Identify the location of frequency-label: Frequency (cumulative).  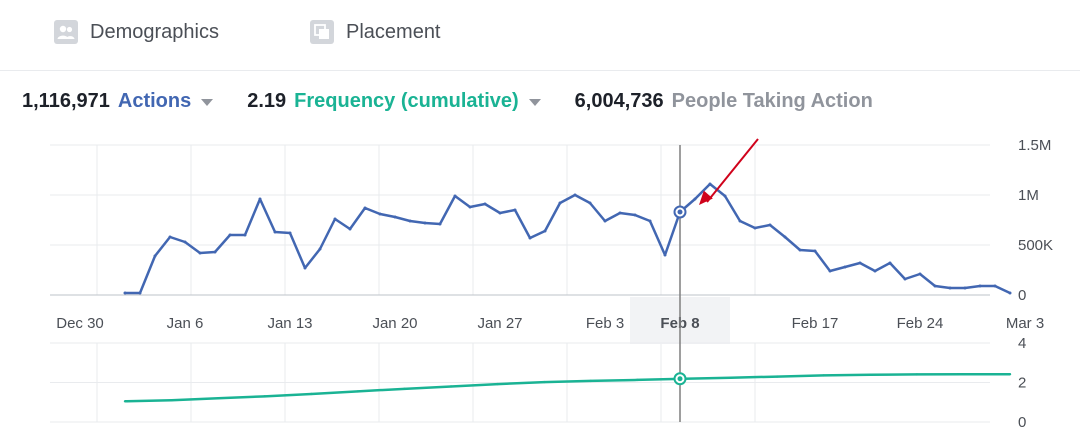
(406, 100).